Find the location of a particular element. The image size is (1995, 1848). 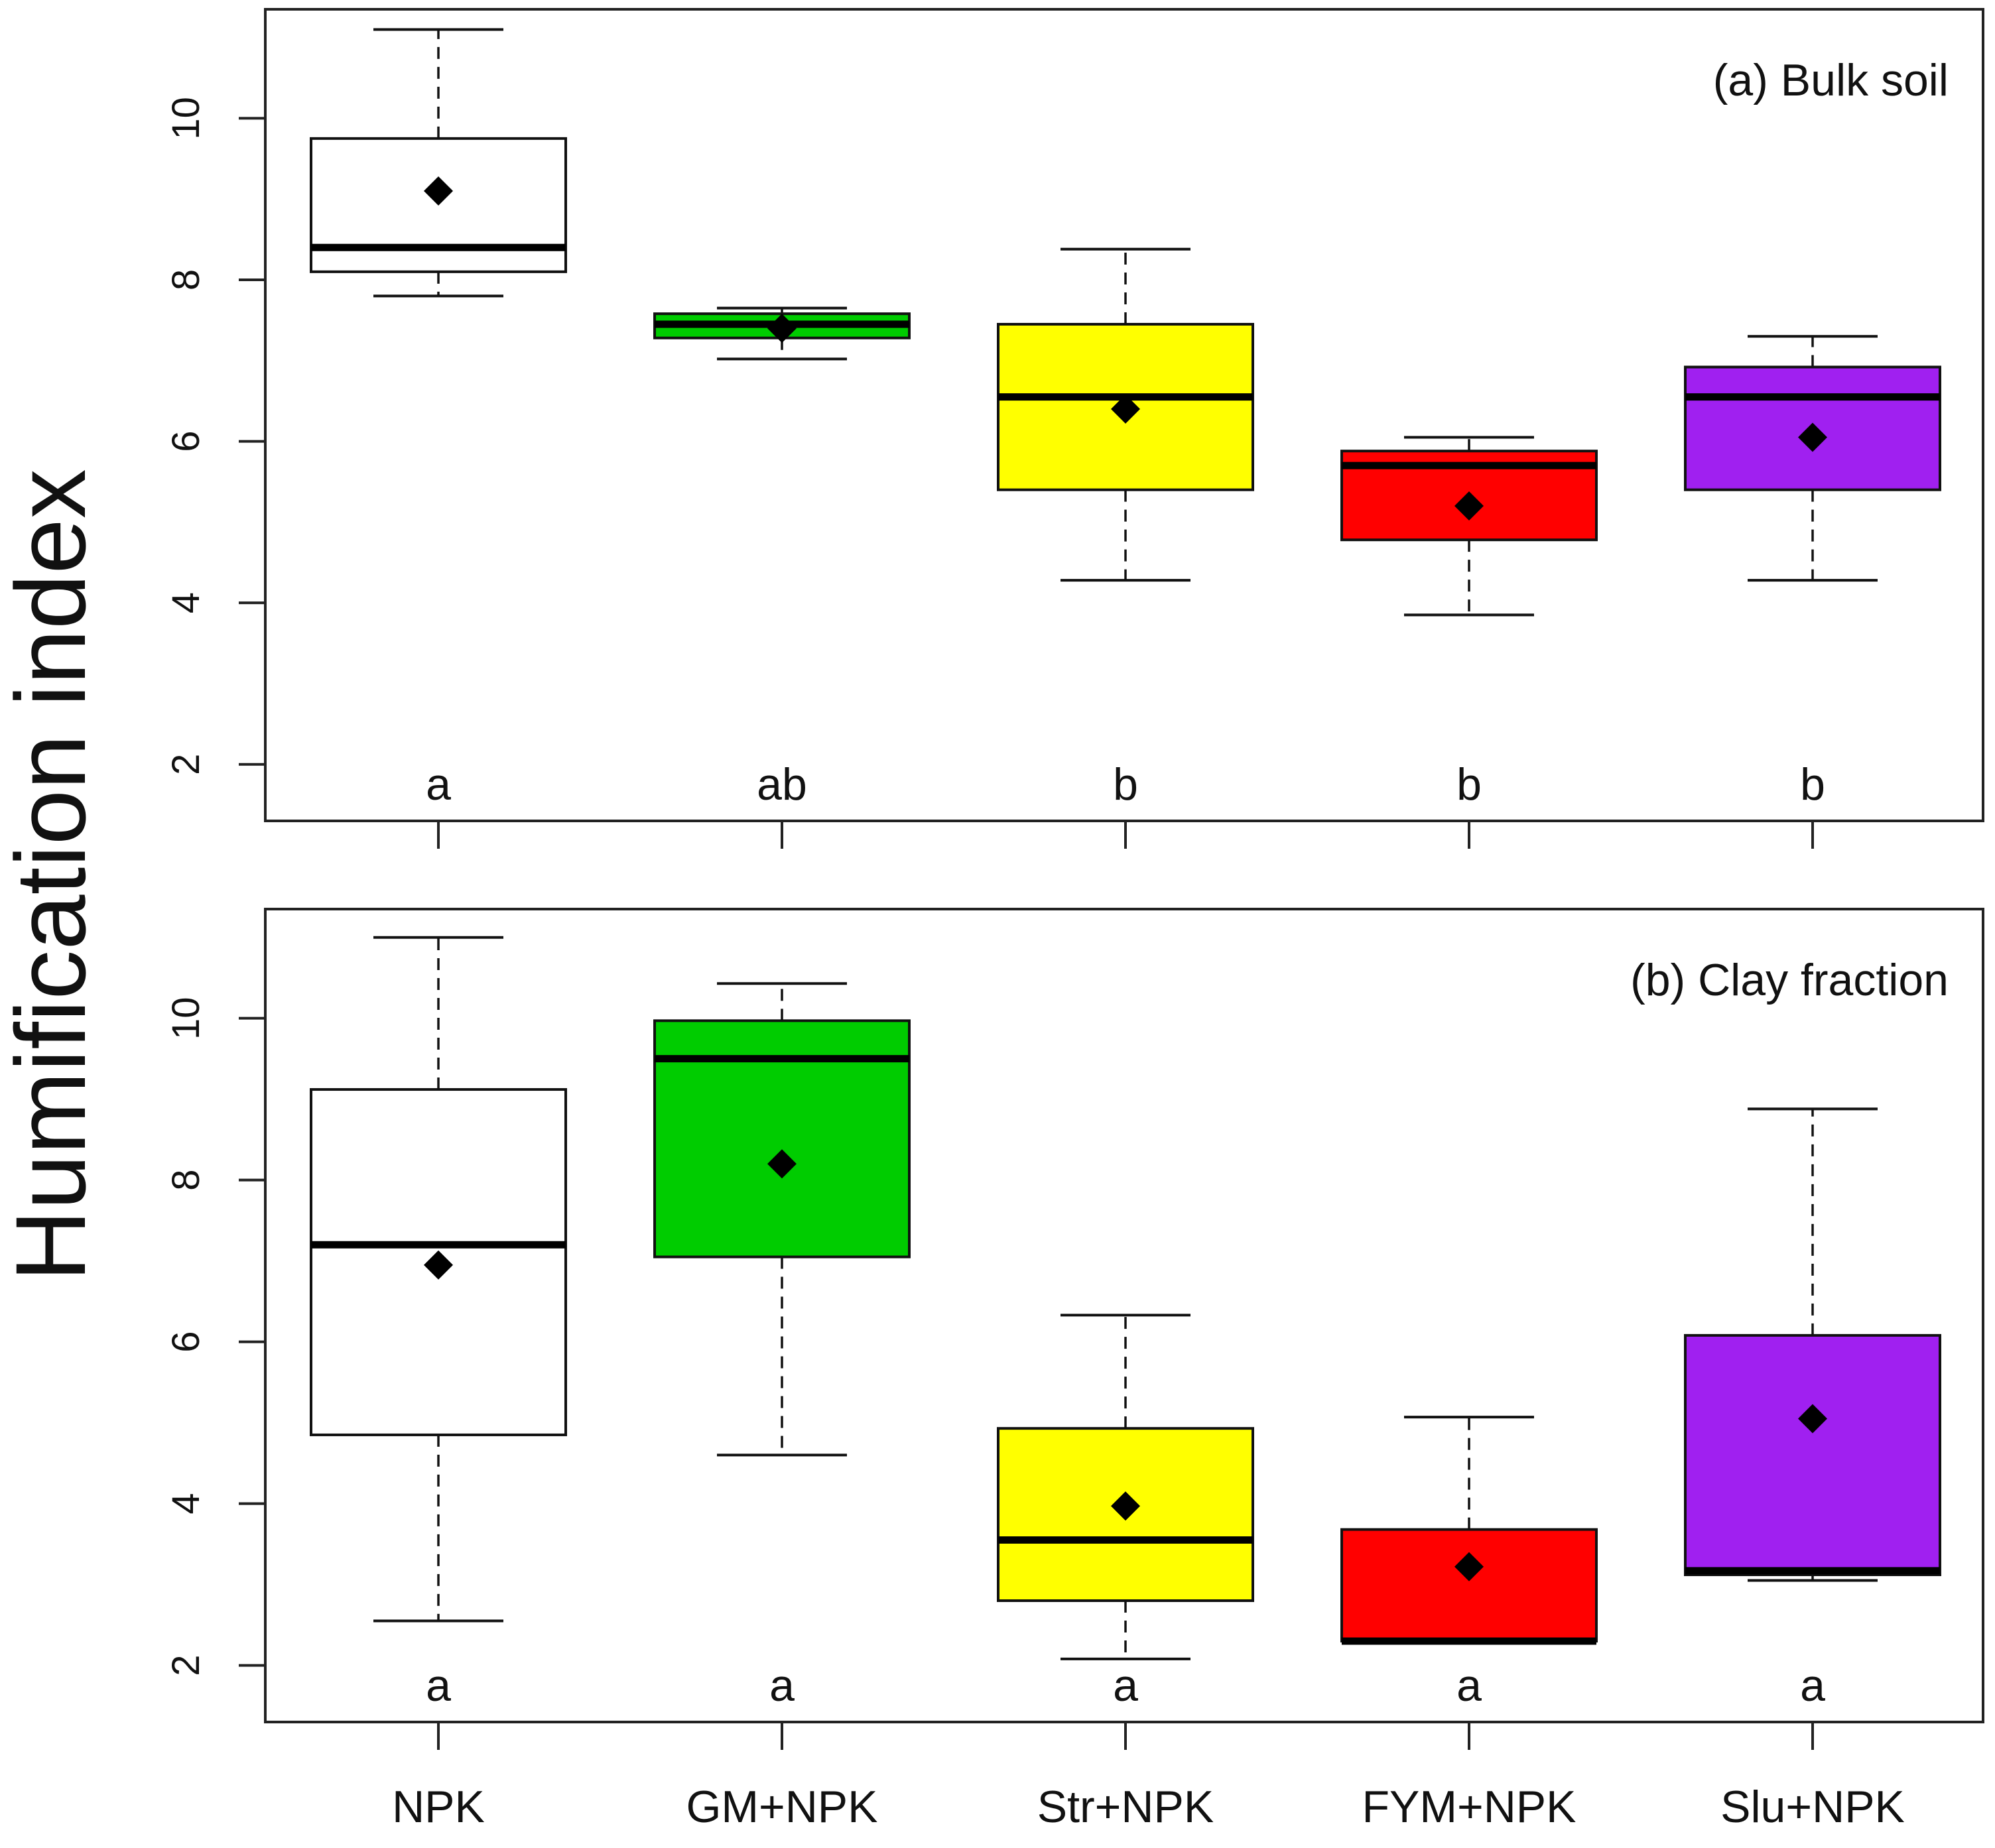

significance-letter: ab is located at coordinates (782, 784).